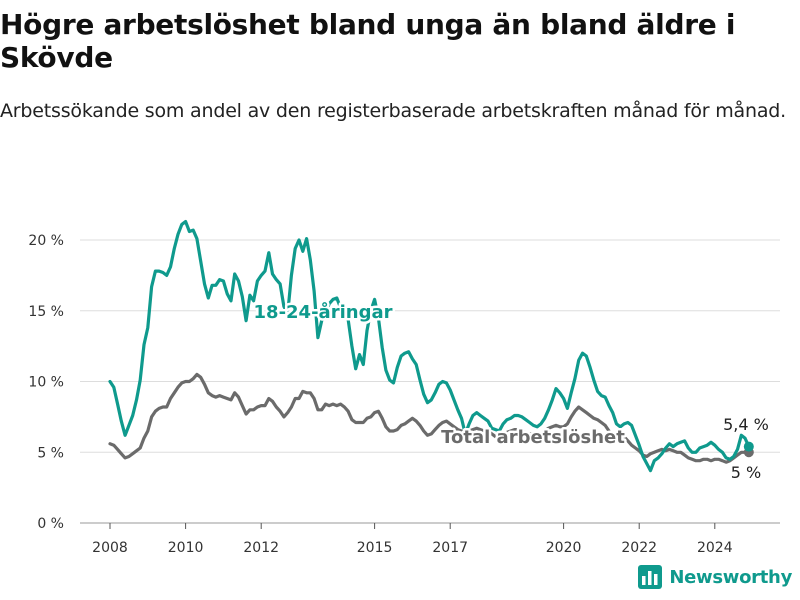  Describe the element at coordinates (110, 548) in the screenshot. I see `x-tick-label: 2008` at that location.